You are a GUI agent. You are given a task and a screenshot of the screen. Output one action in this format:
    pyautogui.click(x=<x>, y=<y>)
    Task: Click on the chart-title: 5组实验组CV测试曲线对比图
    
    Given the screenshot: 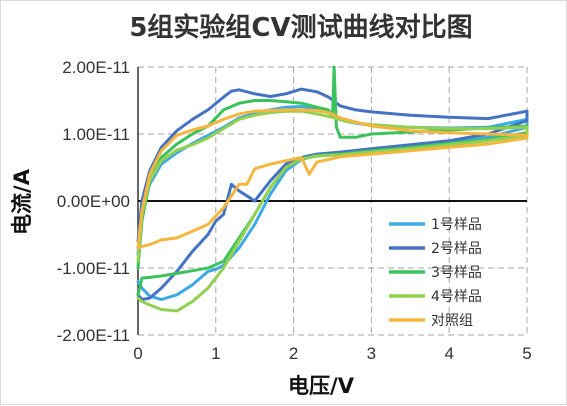 What is the action you would take?
    pyautogui.click(x=300, y=27)
    